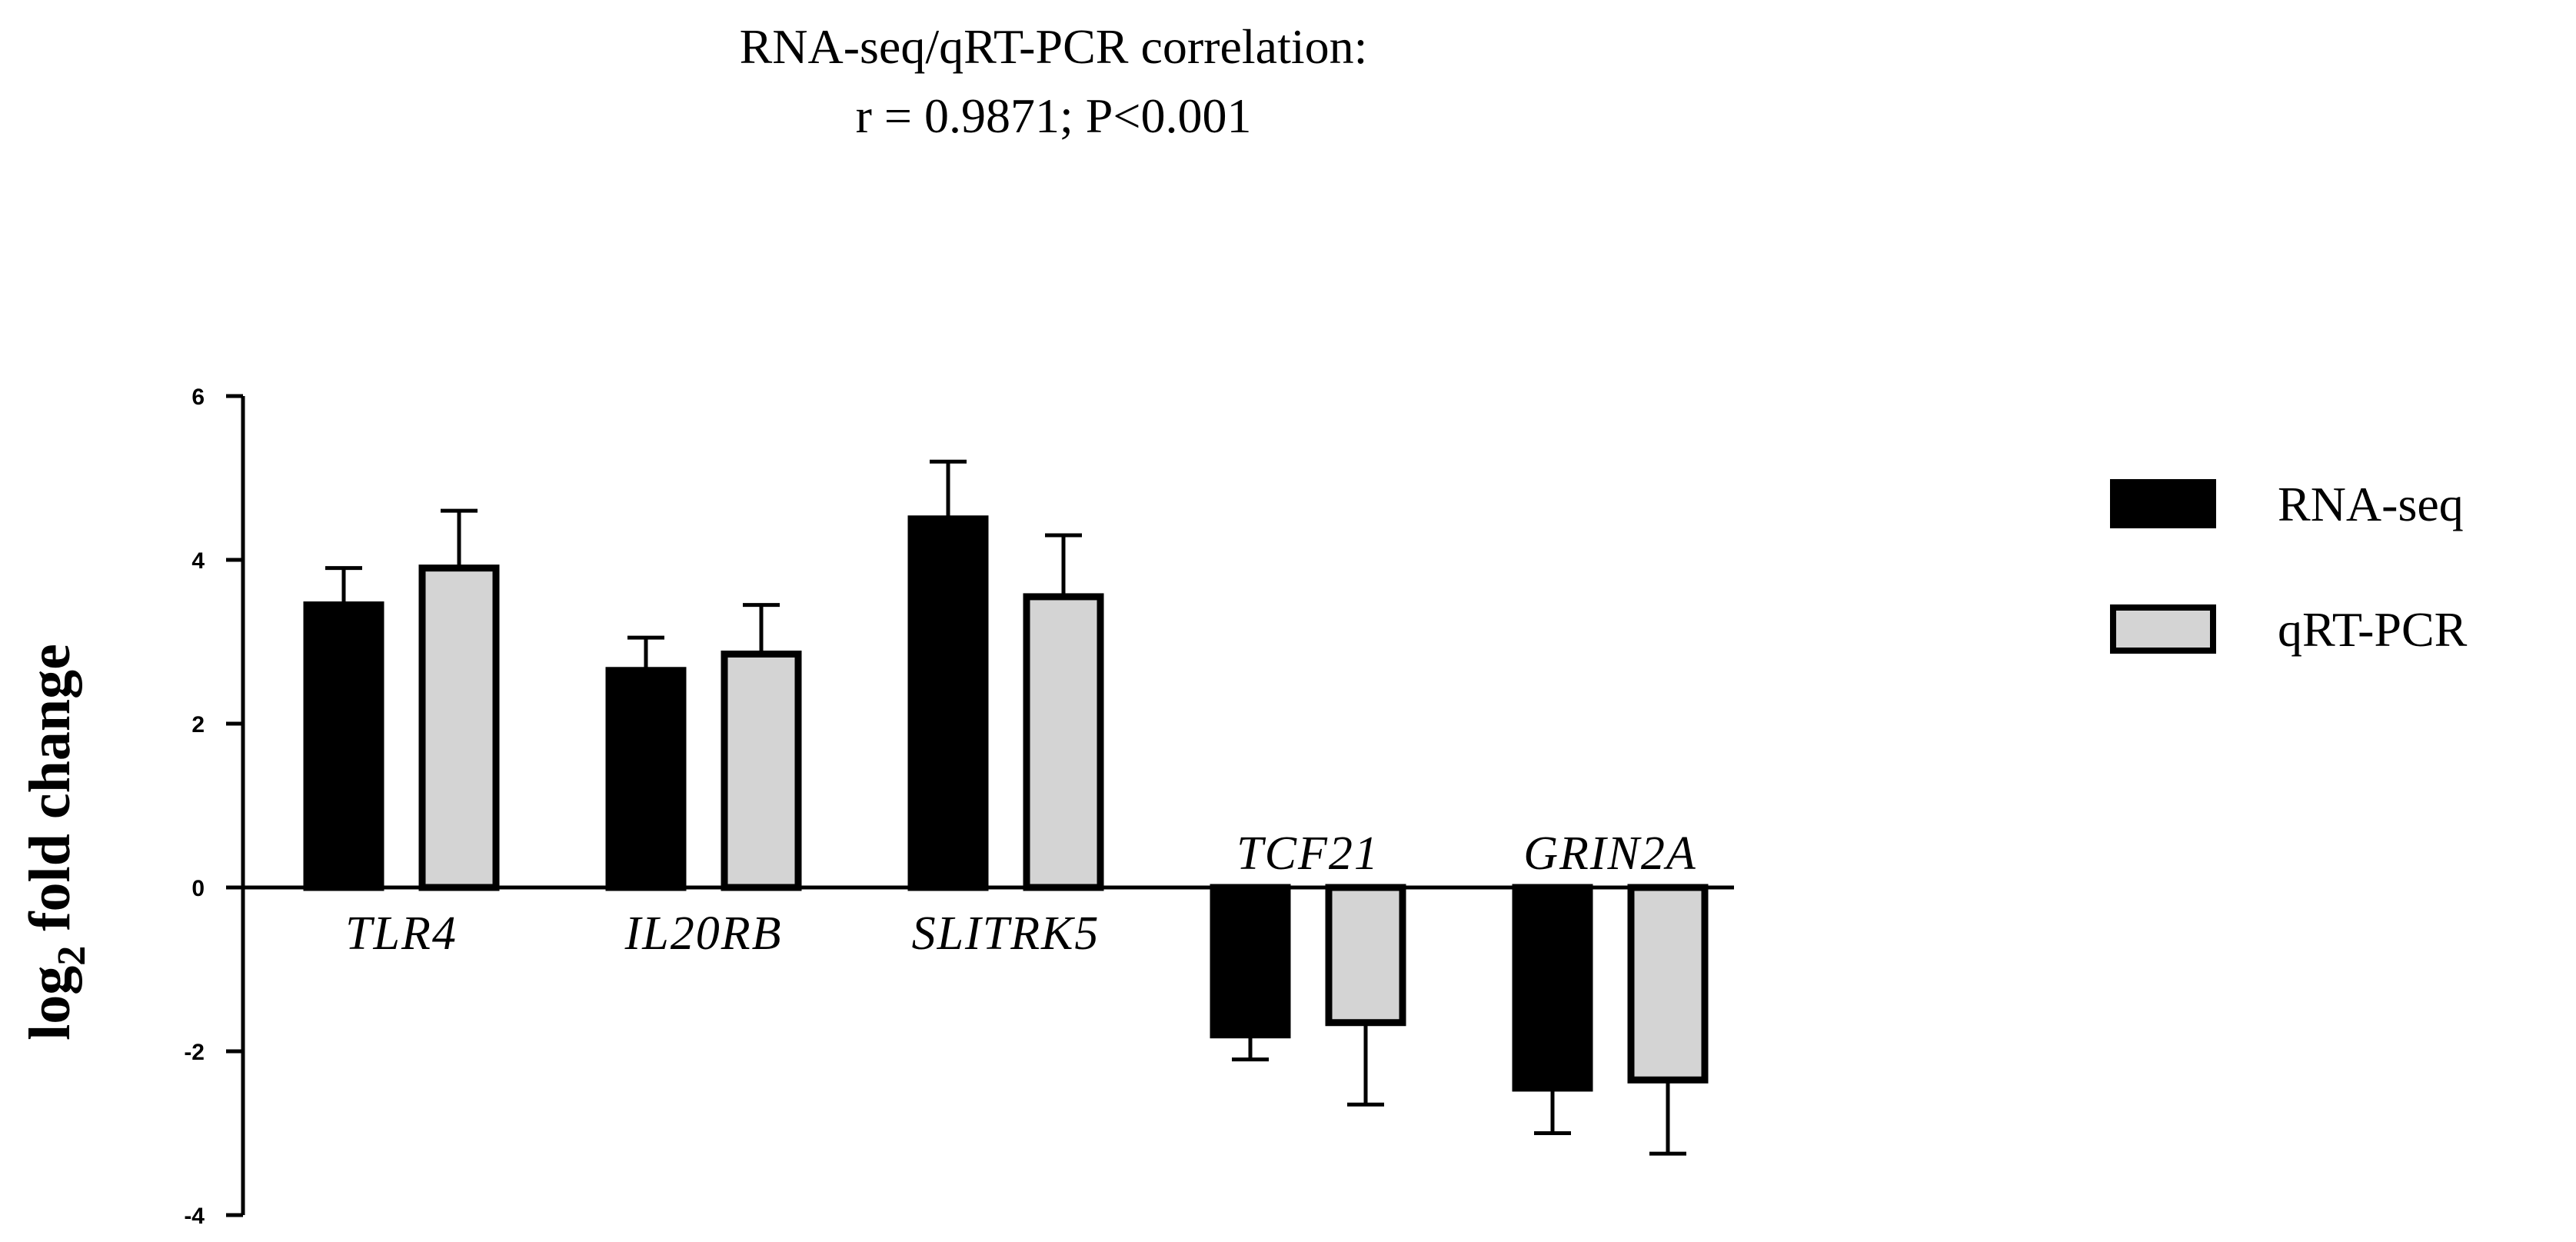 The height and width of the screenshot is (1242, 2576). What do you see at coordinates (1006, 934) in the screenshot?
I see `category-label-slitrk5: SLITRK5` at bounding box center [1006, 934].